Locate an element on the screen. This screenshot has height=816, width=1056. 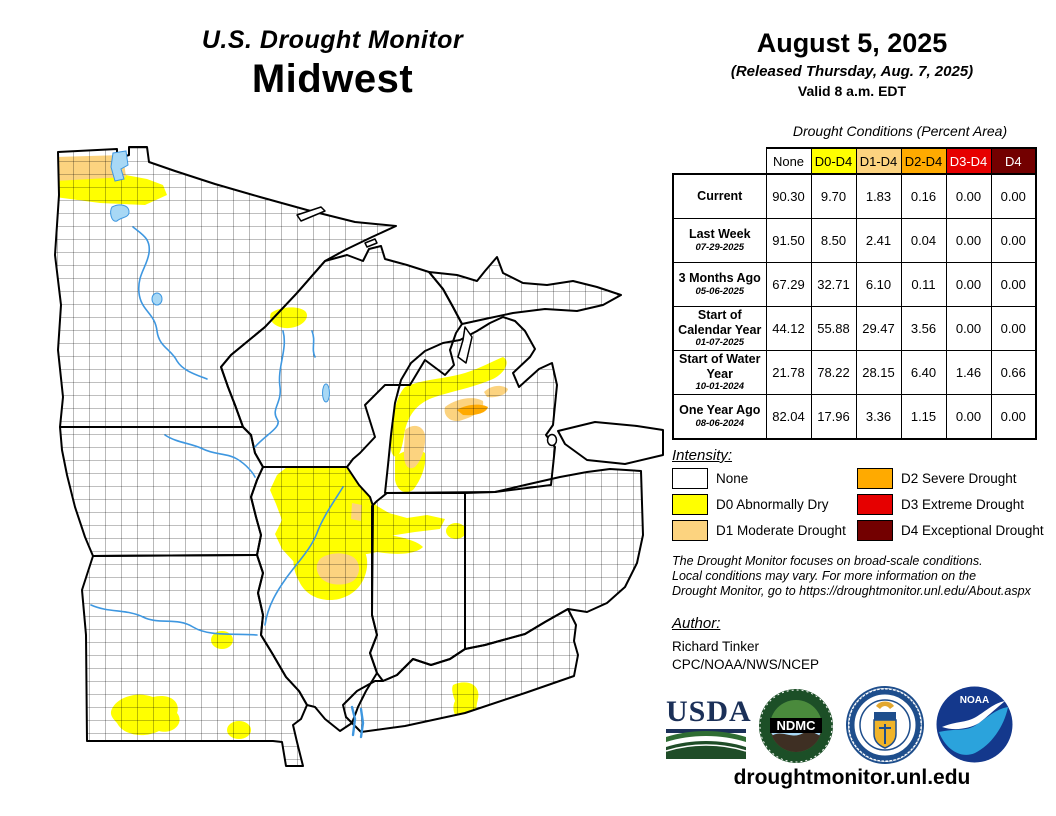
cell-value: 67.29 is located at coordinates (788, 284).